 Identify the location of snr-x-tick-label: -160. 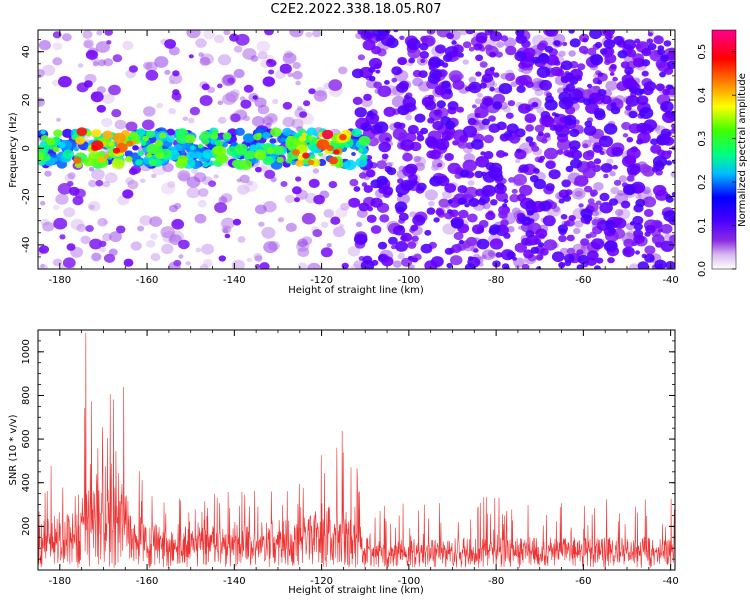
(147, 581).